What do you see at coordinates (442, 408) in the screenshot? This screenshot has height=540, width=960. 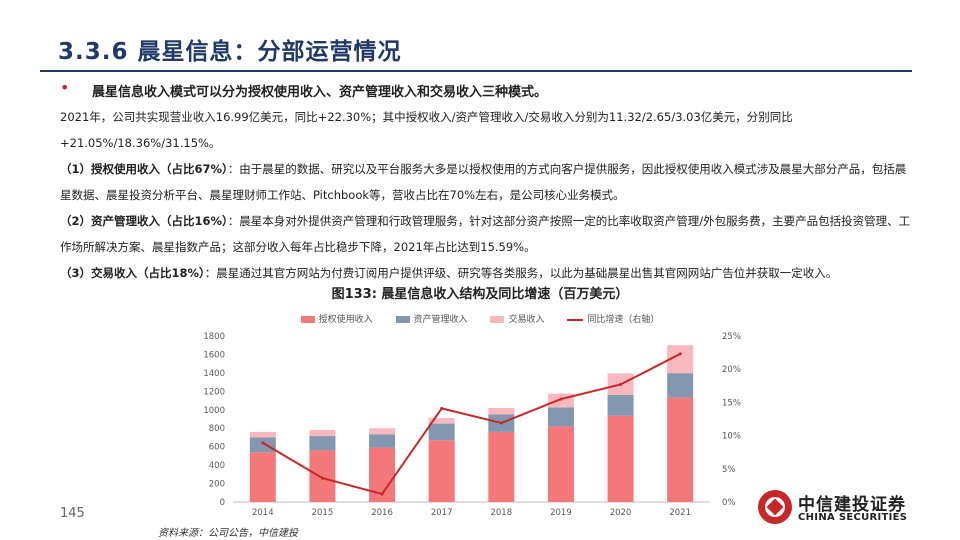 I see `growth-point-2017` at bounding box center [442, 408].